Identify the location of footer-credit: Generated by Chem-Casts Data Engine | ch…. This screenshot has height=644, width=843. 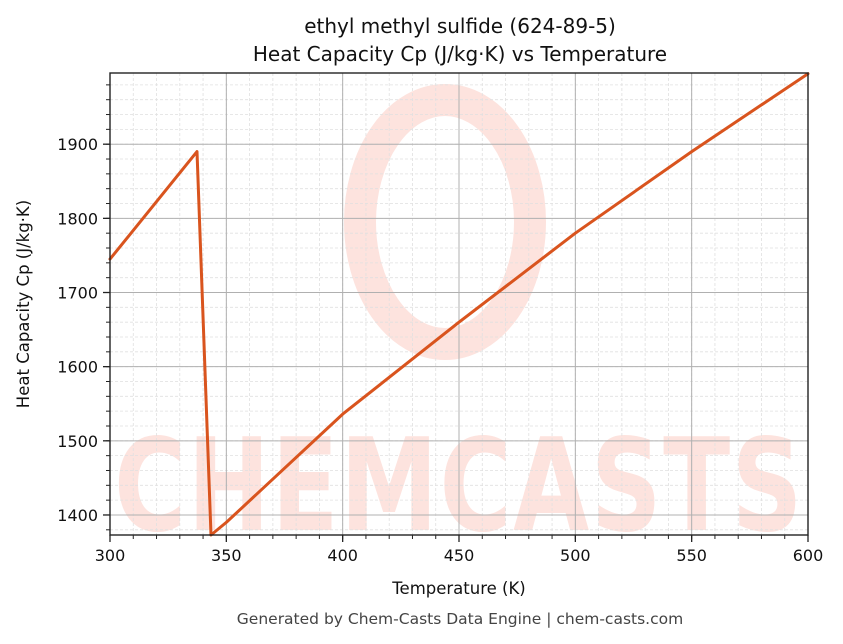
(460, 619).